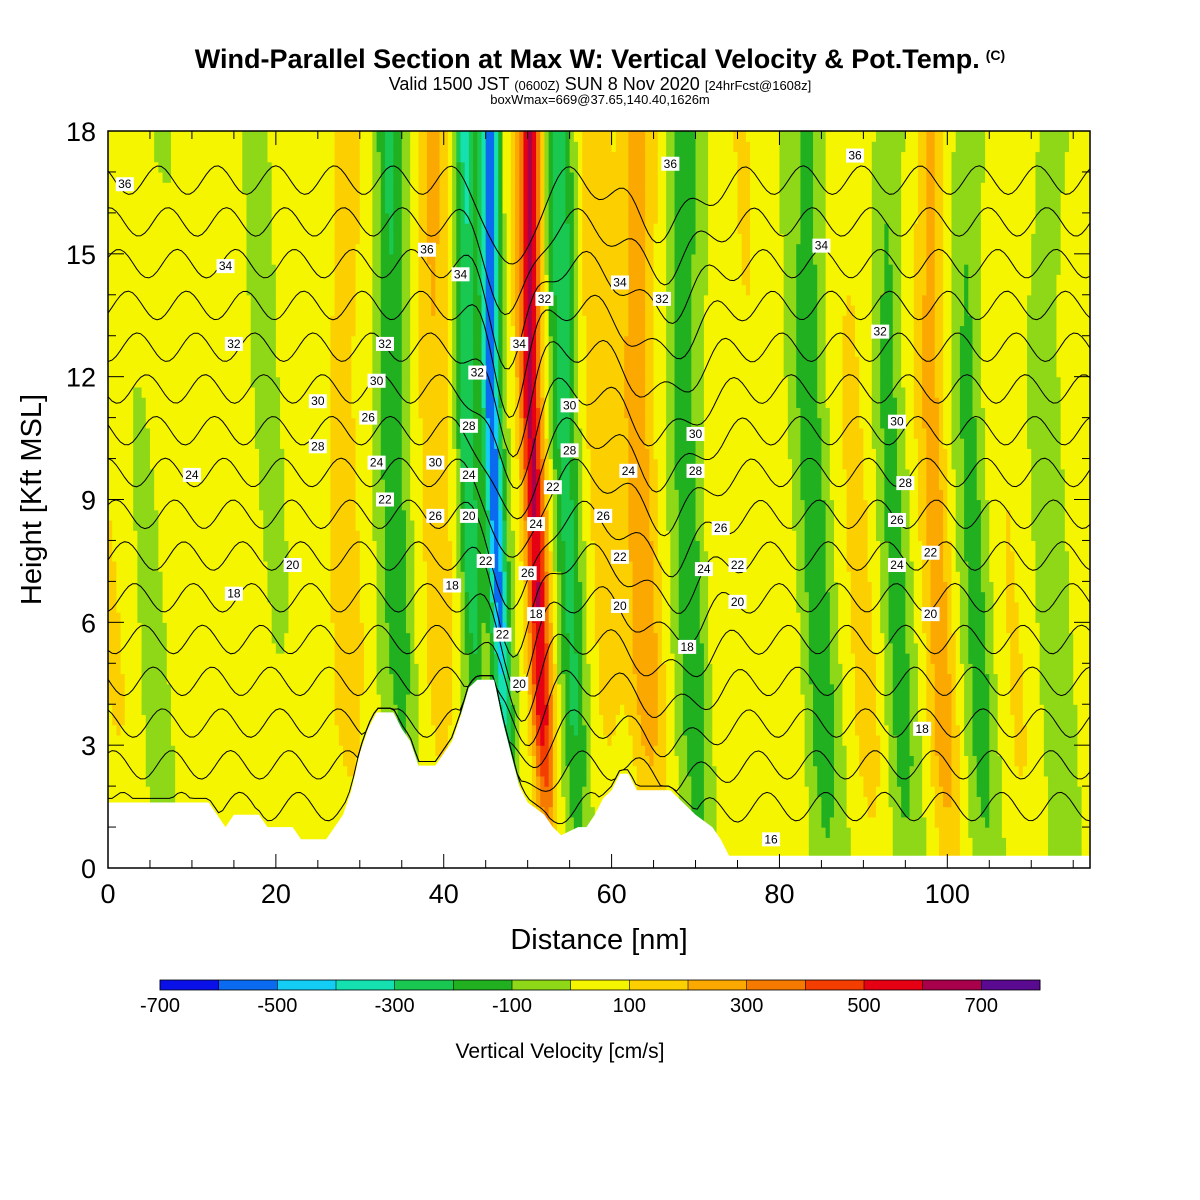 The image size is (1200, 1200). I want to click on contour-label: 24, so click(376, 462).